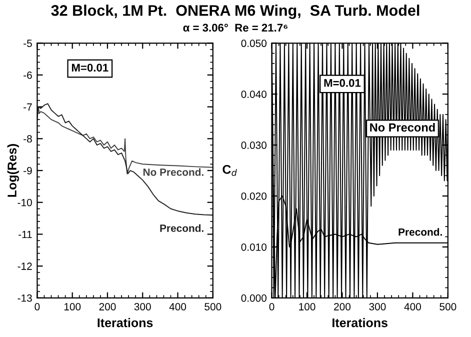  I want to click on y-tick-label: 0.030, so click(253, 145).